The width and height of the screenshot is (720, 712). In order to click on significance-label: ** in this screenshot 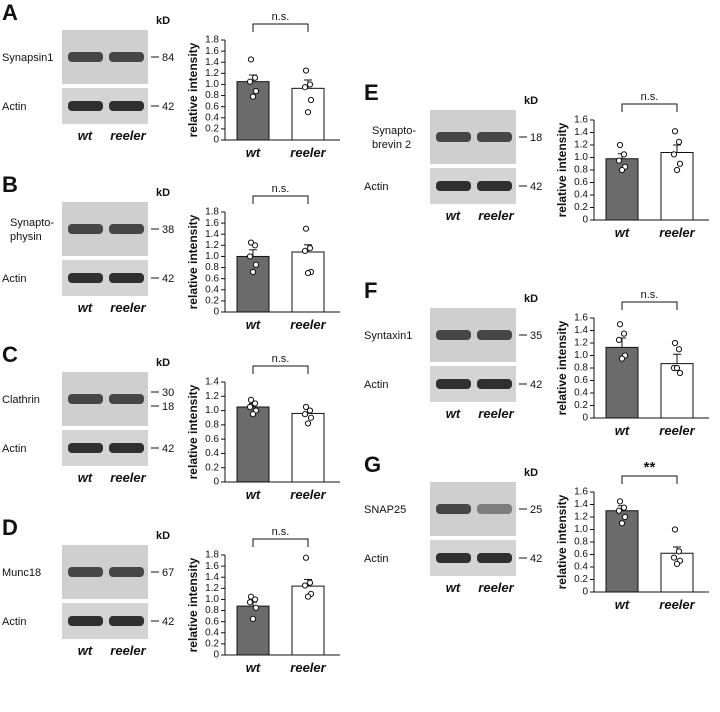, I will do `click(650, 467)`.